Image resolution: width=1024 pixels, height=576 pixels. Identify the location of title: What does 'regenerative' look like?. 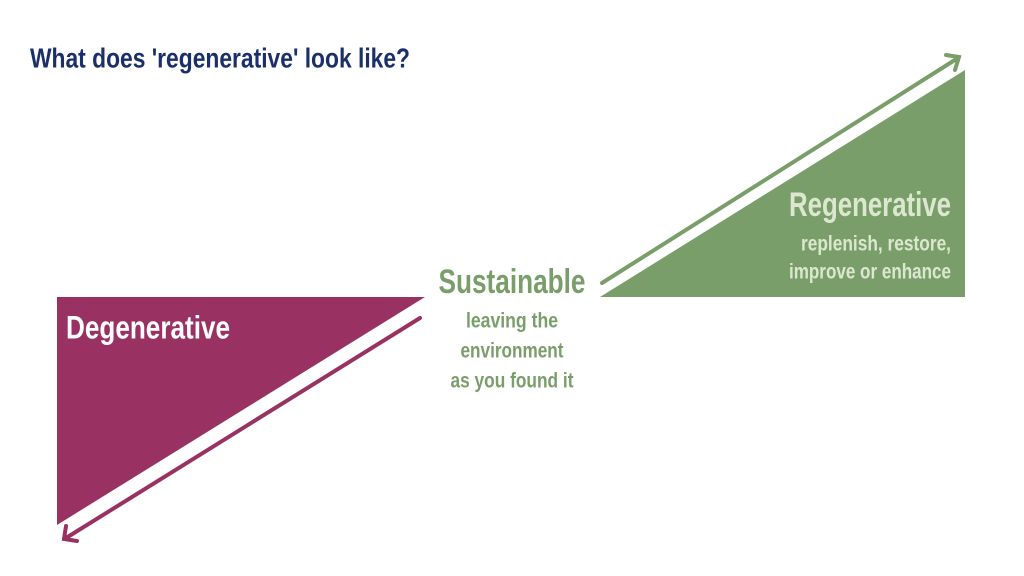
(220, 57).